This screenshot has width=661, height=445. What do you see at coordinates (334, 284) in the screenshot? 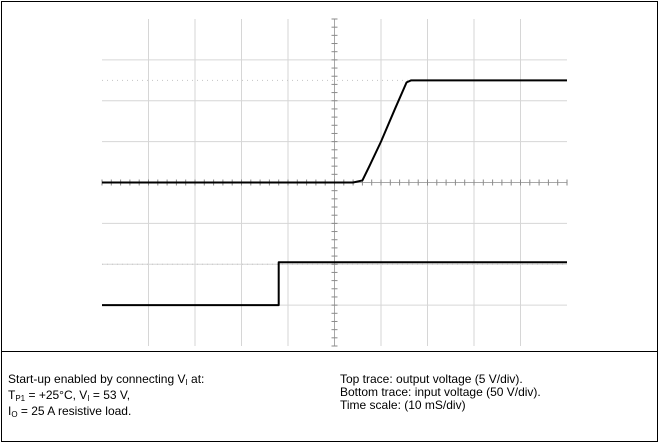
I see `trace-input-voltage` at bounding box center [334, 284].